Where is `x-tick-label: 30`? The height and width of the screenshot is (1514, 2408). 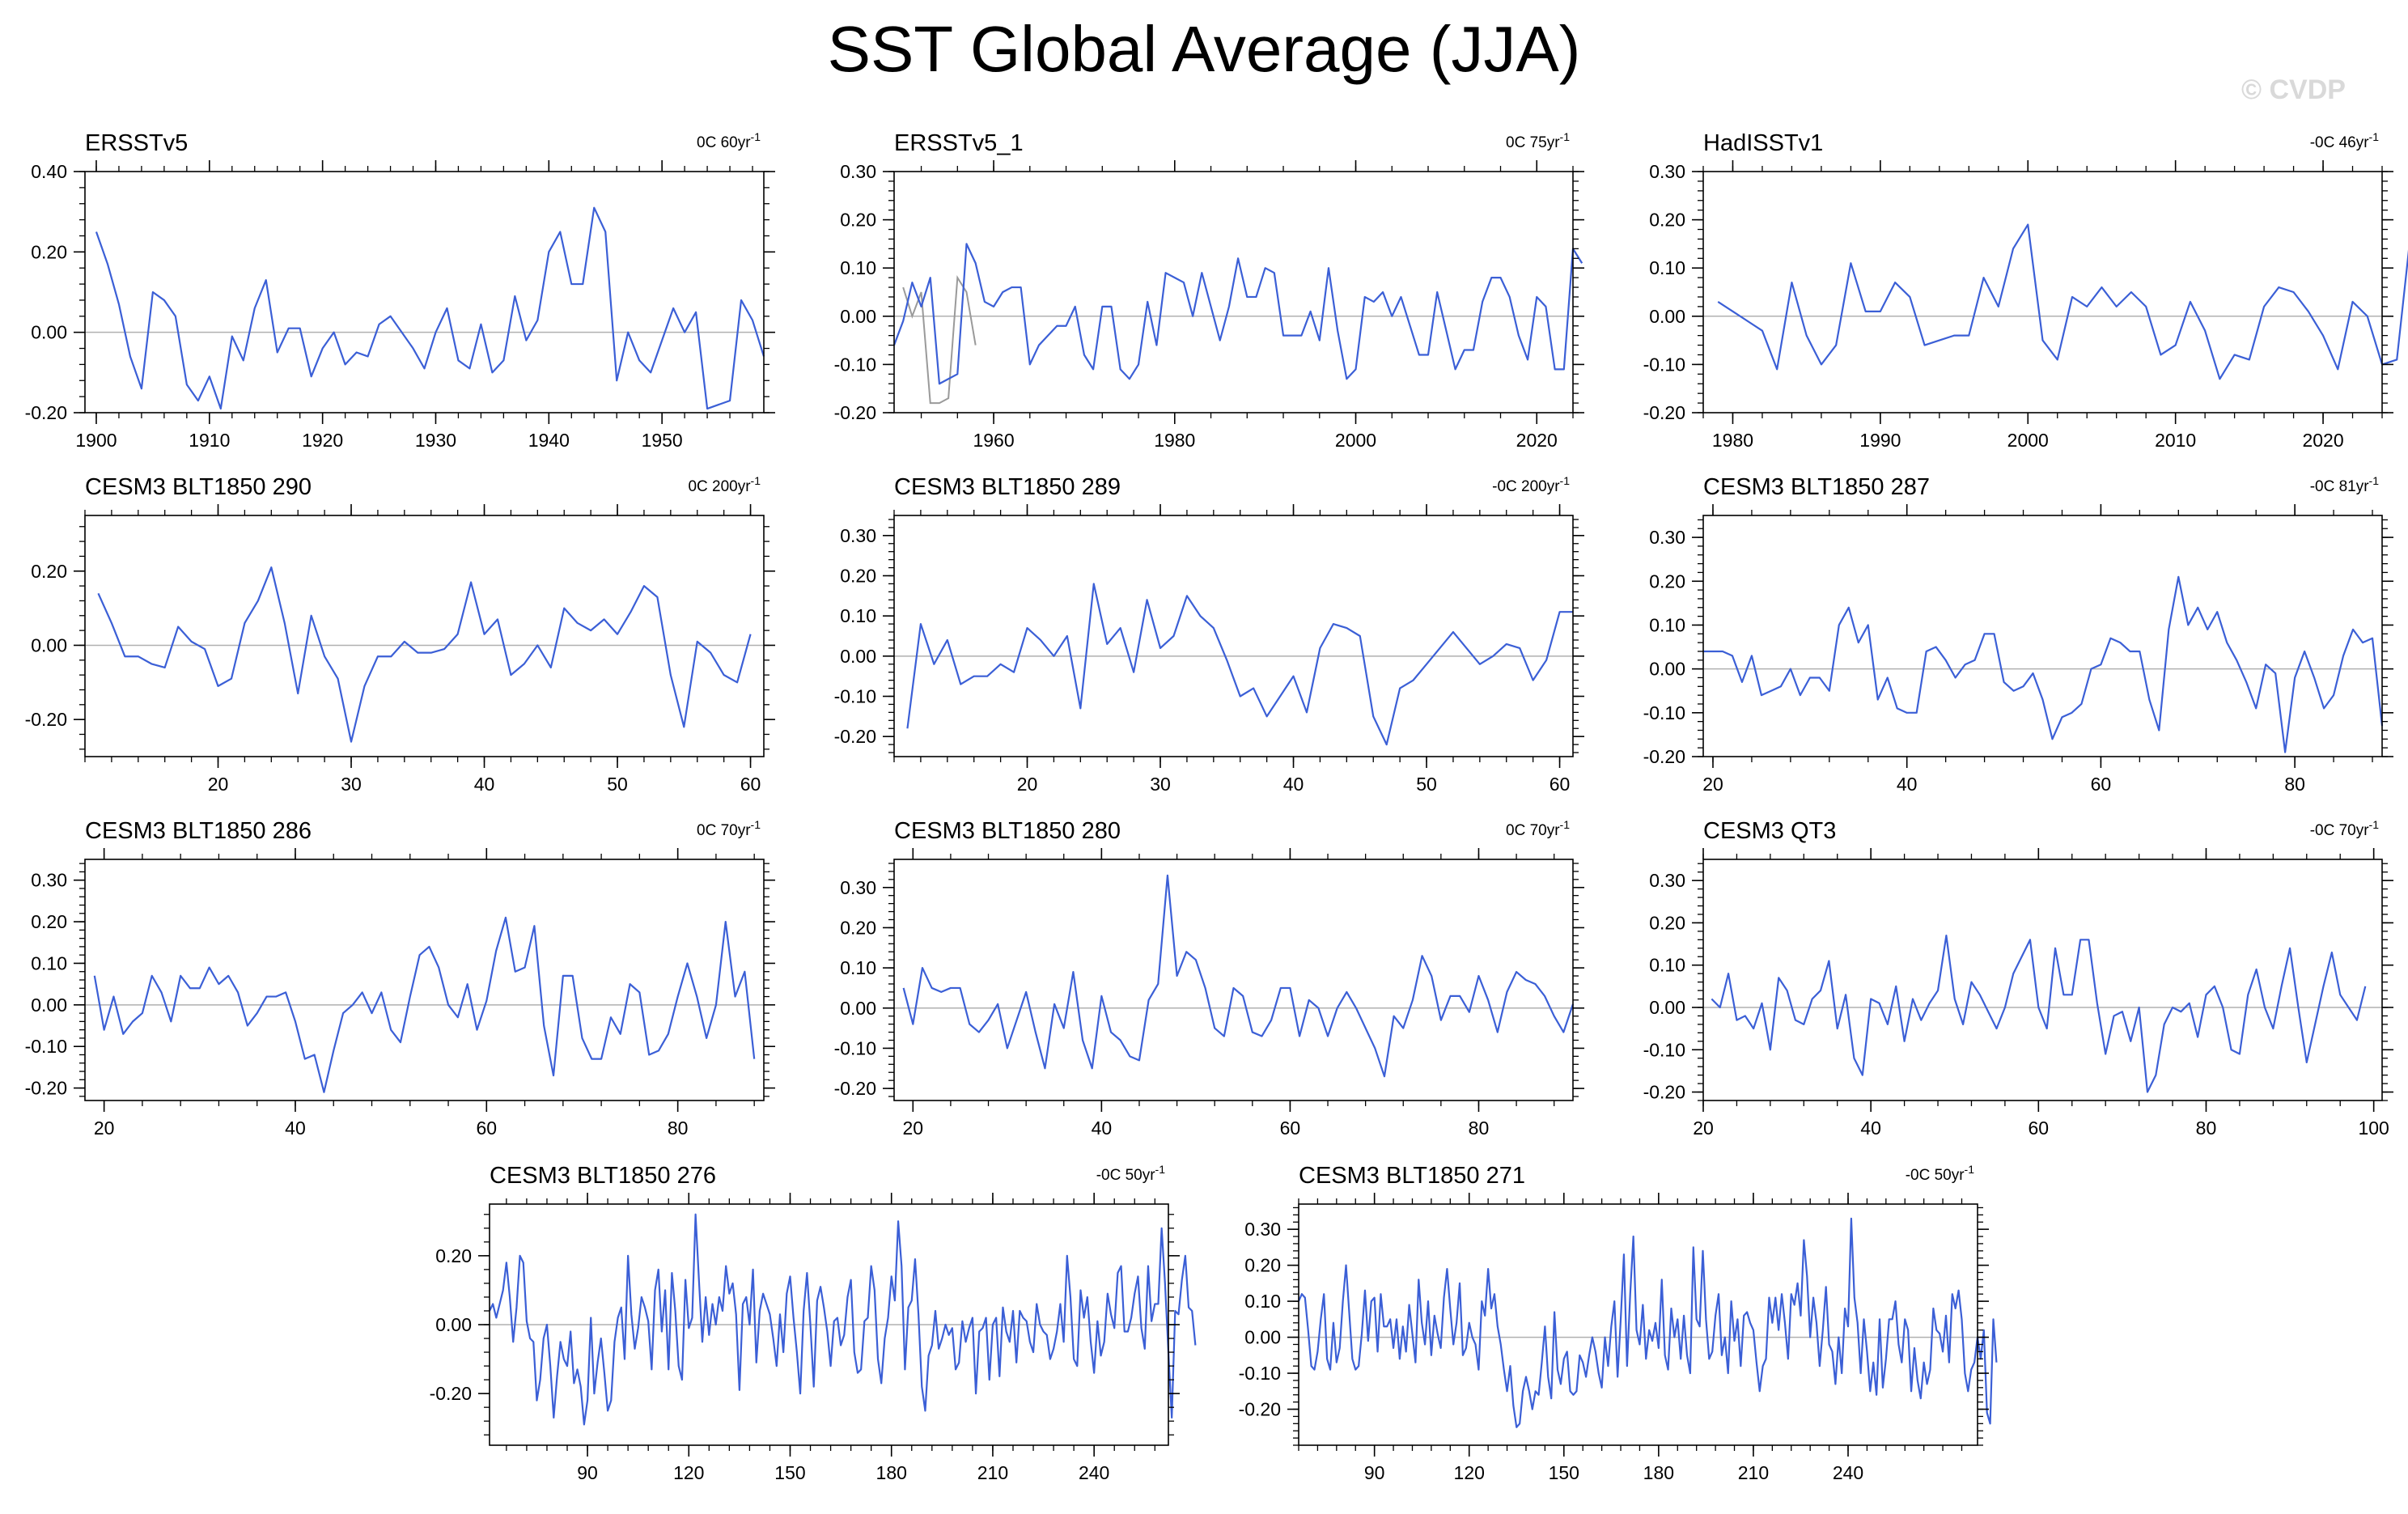
x-tick-label: 30 is located at coordinates (351, 785).